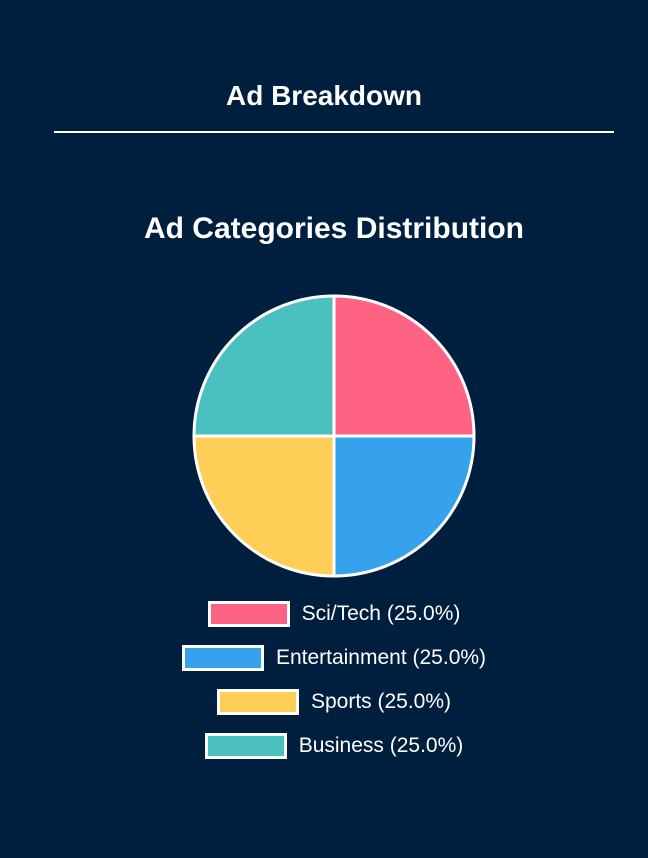 The image size is (648, 858). What do you see at coordinates (264, 506) in the screenshot?
I see `pie-slice-sports` at bounding box center [264, 506].